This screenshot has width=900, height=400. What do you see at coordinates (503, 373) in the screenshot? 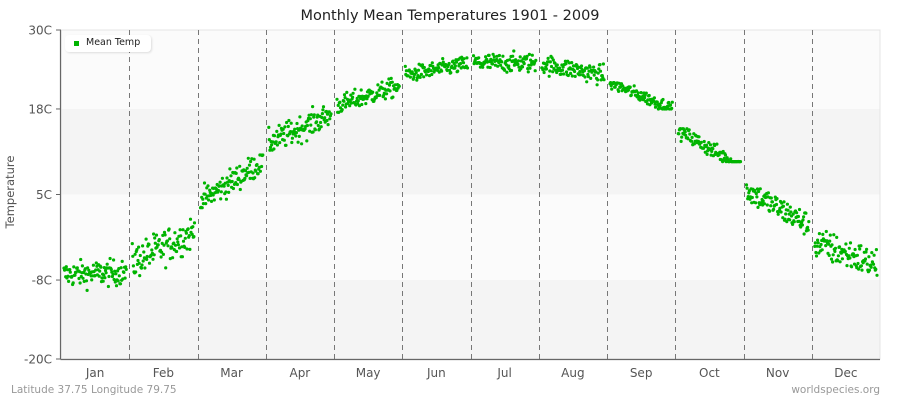
I see `x-tick-label: Jul` at bounding box center [503, 373].